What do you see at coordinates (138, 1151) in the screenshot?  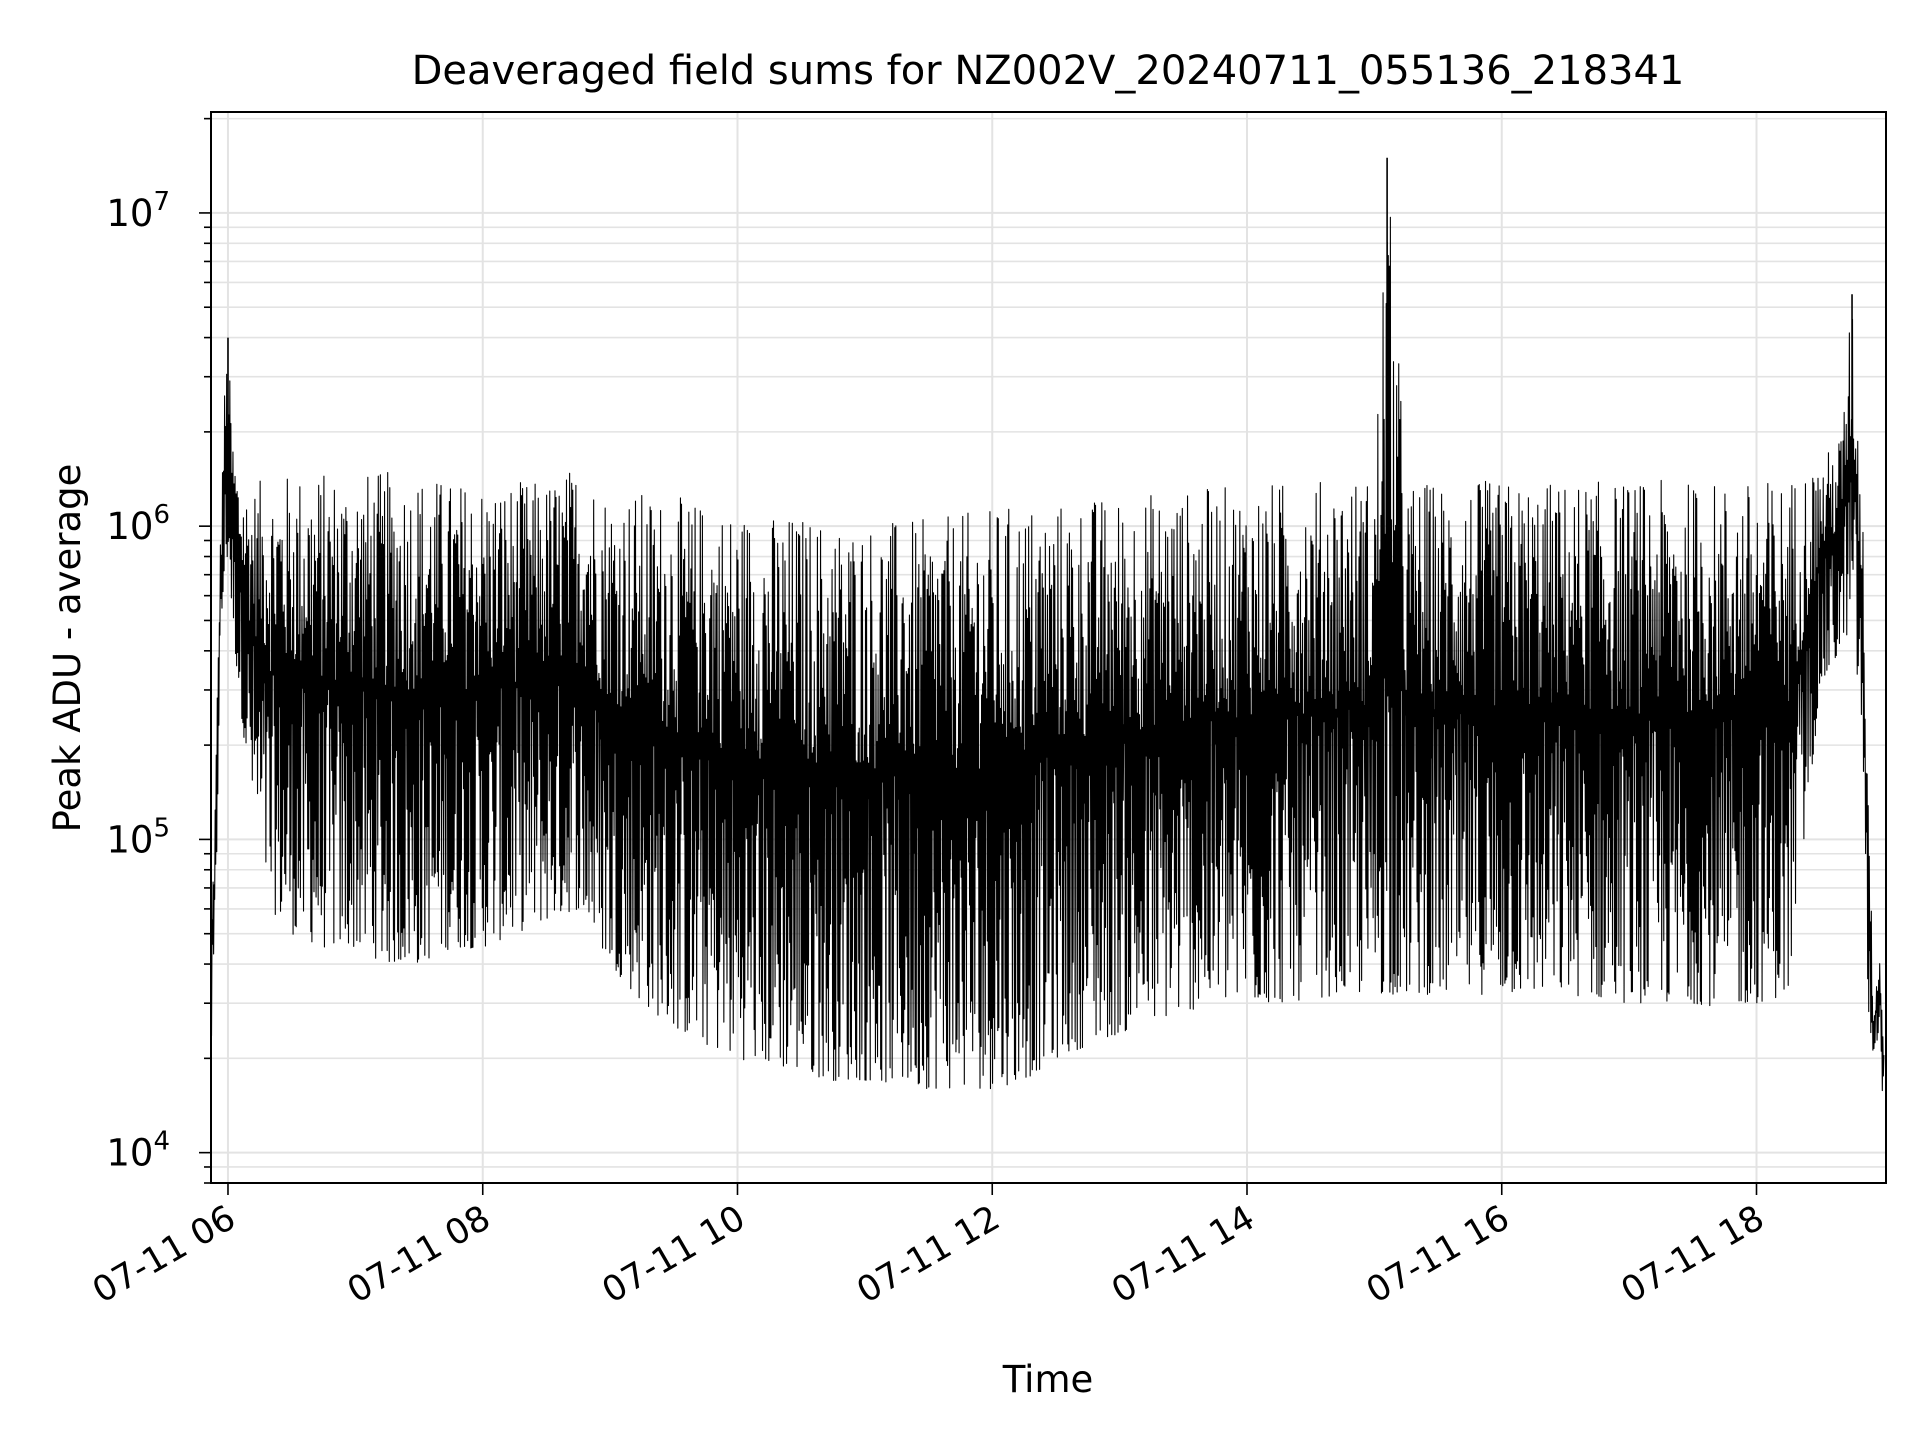 I see `y-tick-label: 104` at bounding box center [138, 1151].